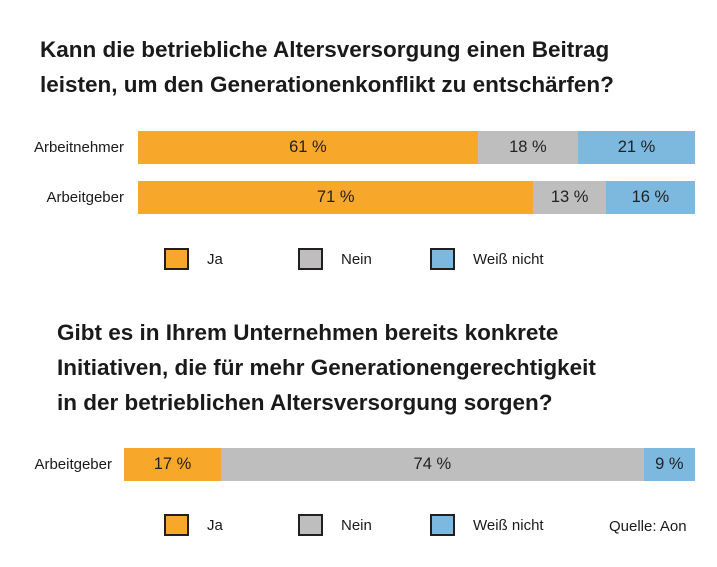 This screenshot has width=717, height=567. I want to click on stacked-bar: 71 % 13 % 16 %, so click(416, 197).